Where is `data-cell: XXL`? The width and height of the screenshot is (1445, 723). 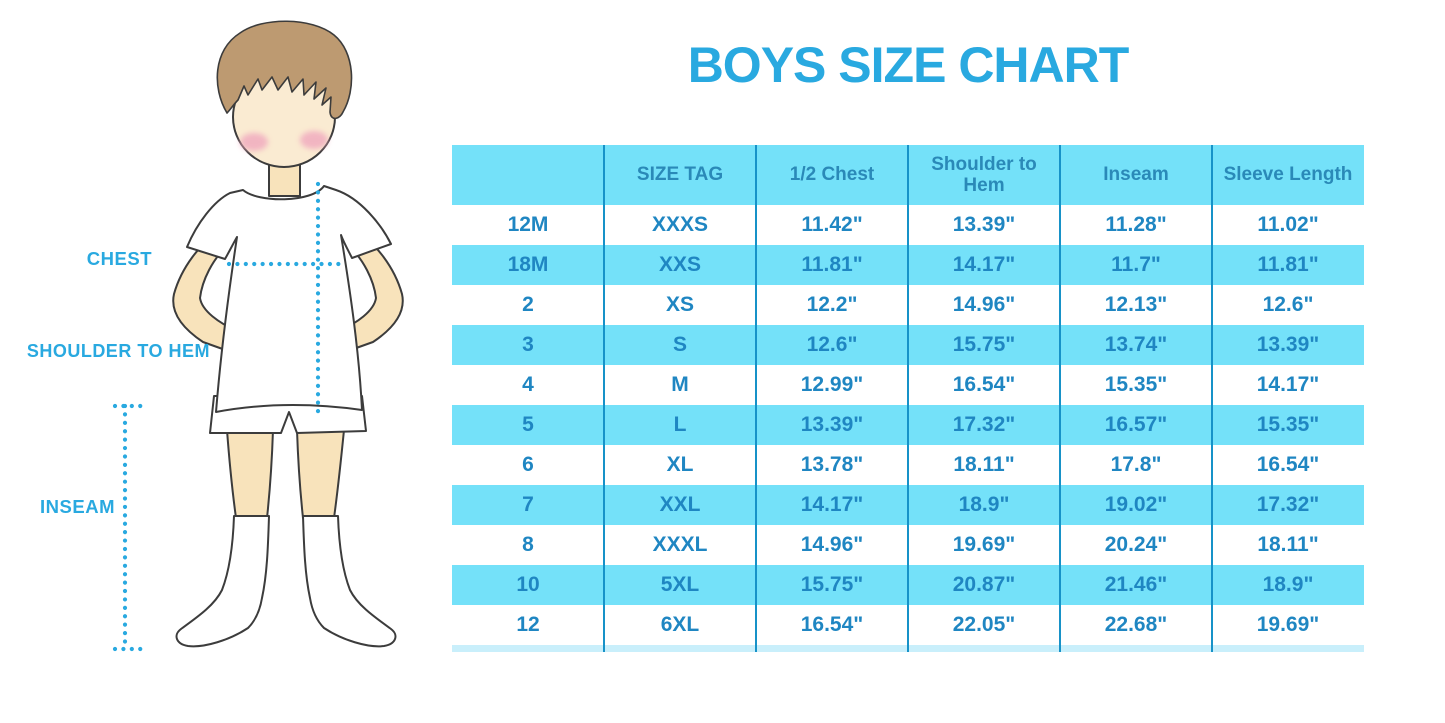
data-cell: XXL is located at coordinates (680, 504).